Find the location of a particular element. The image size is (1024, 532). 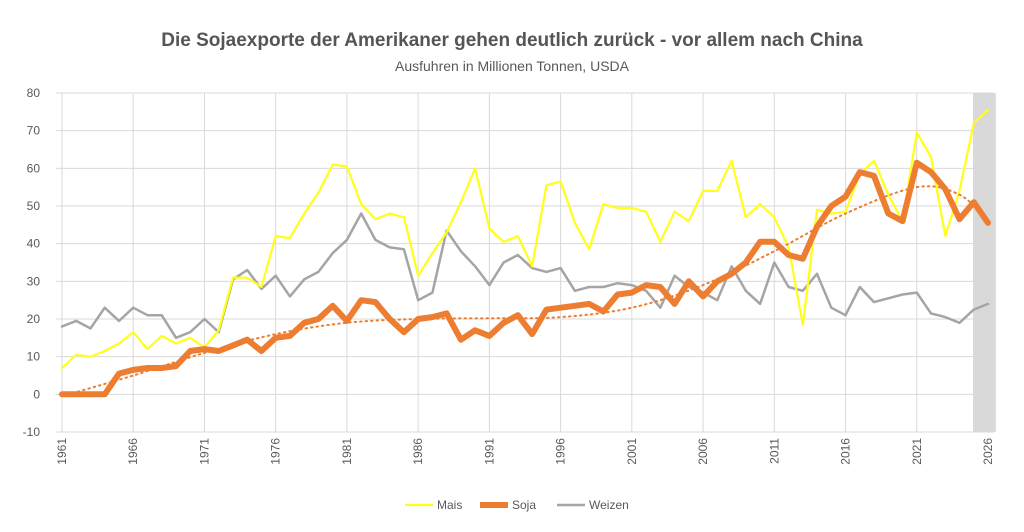

x-tick-label: 2021 is located at coordinates (917, 451).